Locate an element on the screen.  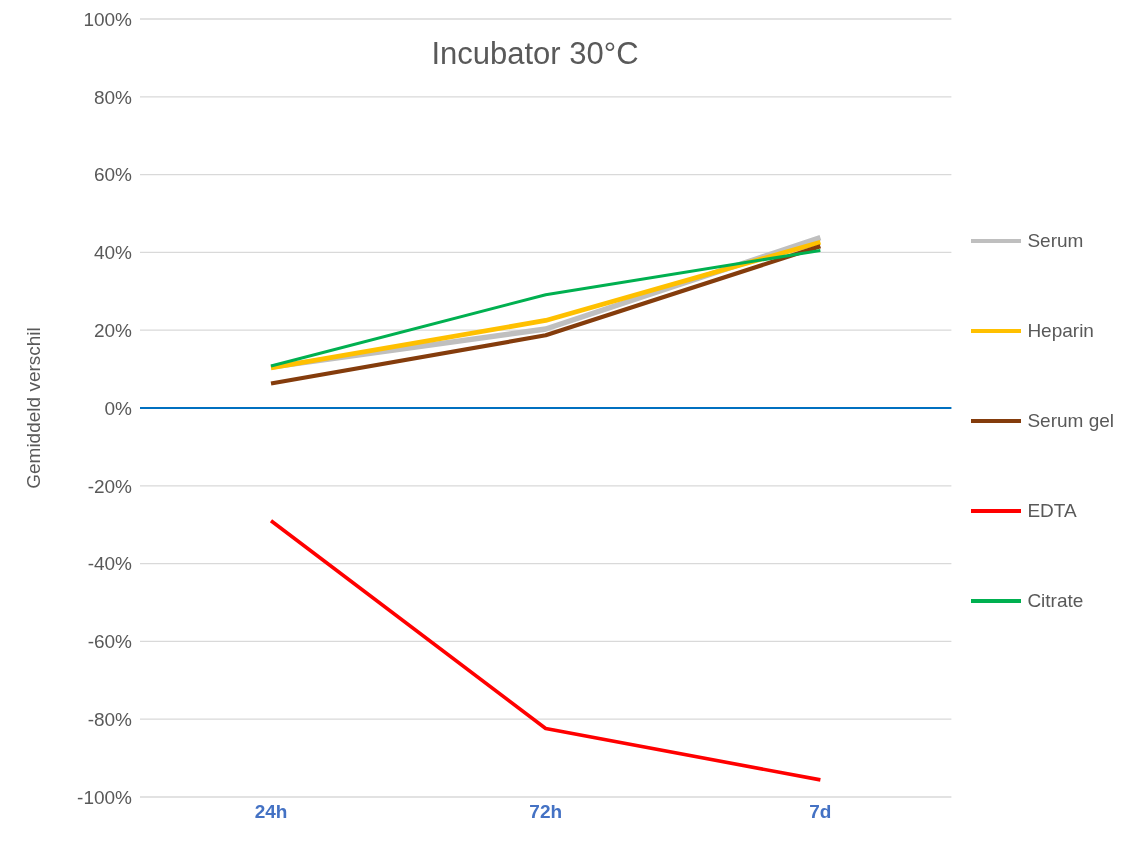
legend-label: Serum is located at coordinates (1055, 240).